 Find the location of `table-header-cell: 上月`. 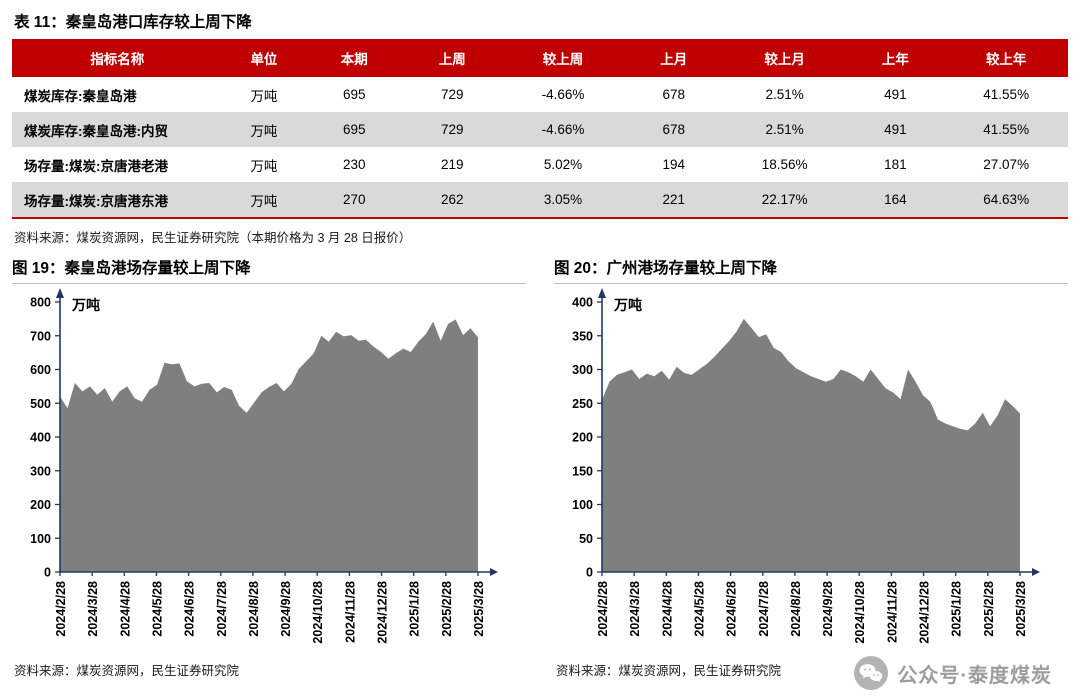

table-header-cell: 上月 is located at coordinates (673, 58).